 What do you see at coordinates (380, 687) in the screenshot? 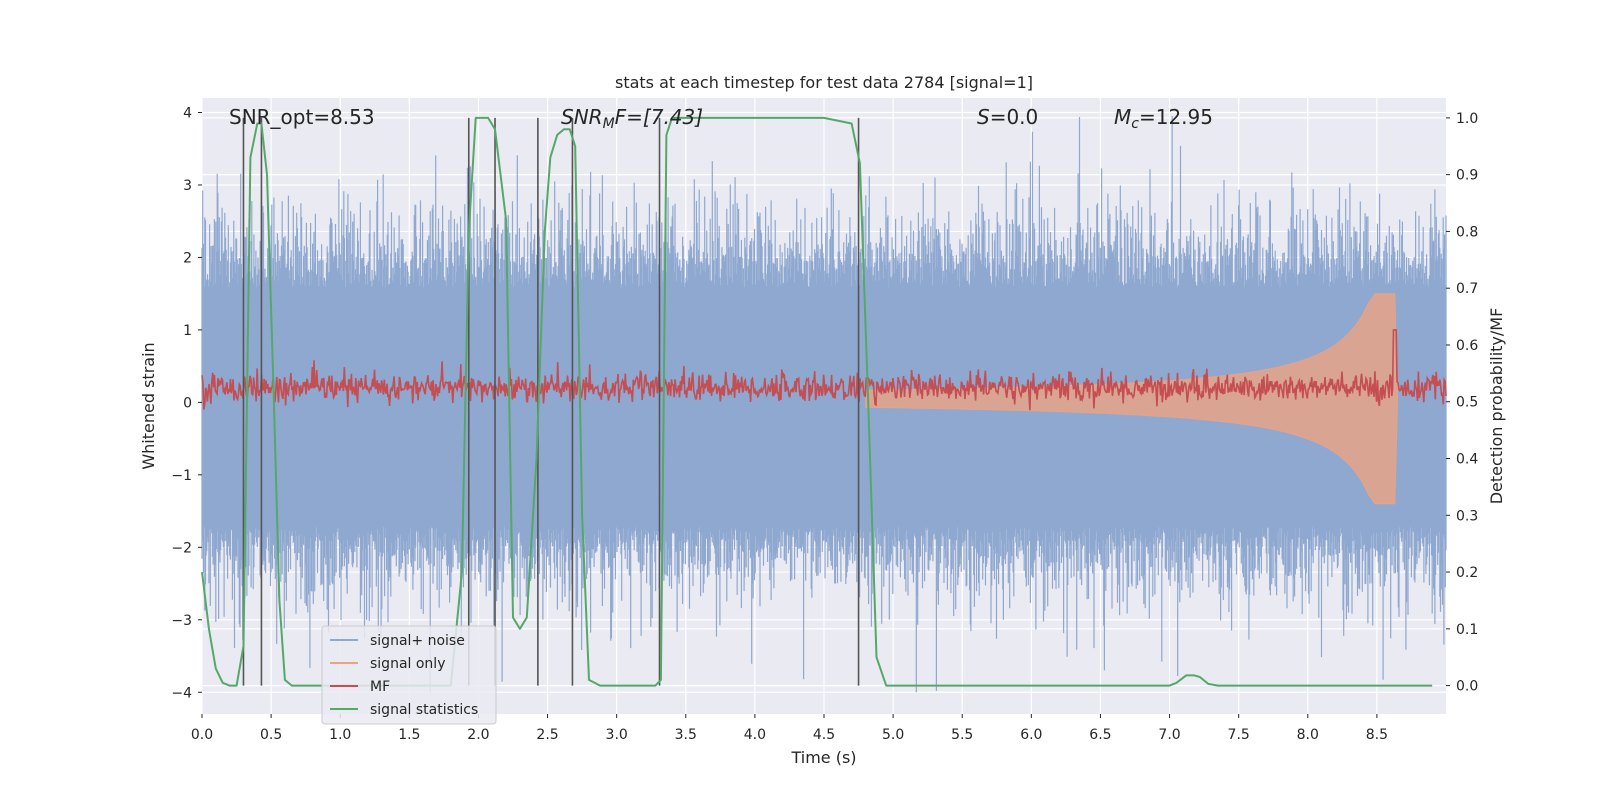
I see `legend-label-mf: MF` at bounding box center [380, 687].